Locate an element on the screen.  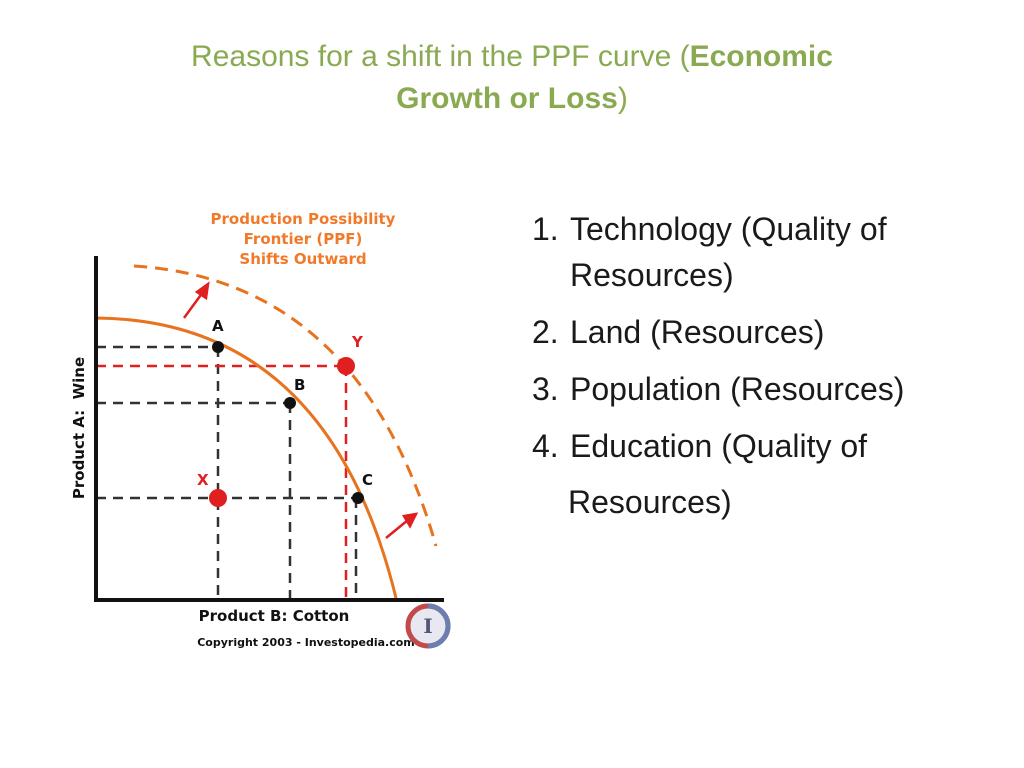
reason-number: 4. is located at coordinates (545, 446).